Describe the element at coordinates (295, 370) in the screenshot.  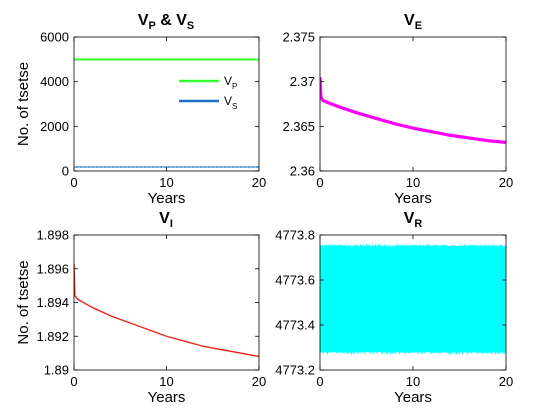
I see `y-tick-label: 4773.2` at that location.